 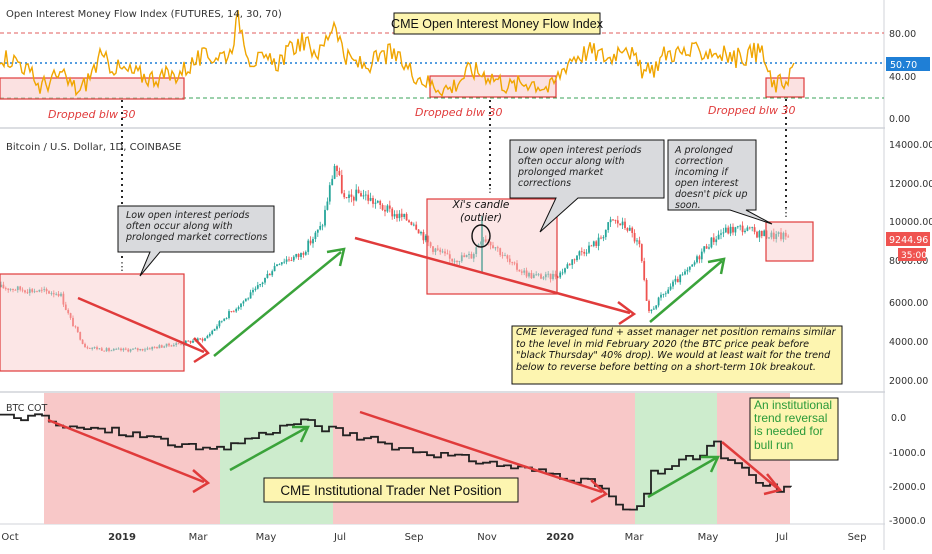 I want to click on mfi-banner: CME Open Interest Money Flow Index, so click(x=497, y=23).